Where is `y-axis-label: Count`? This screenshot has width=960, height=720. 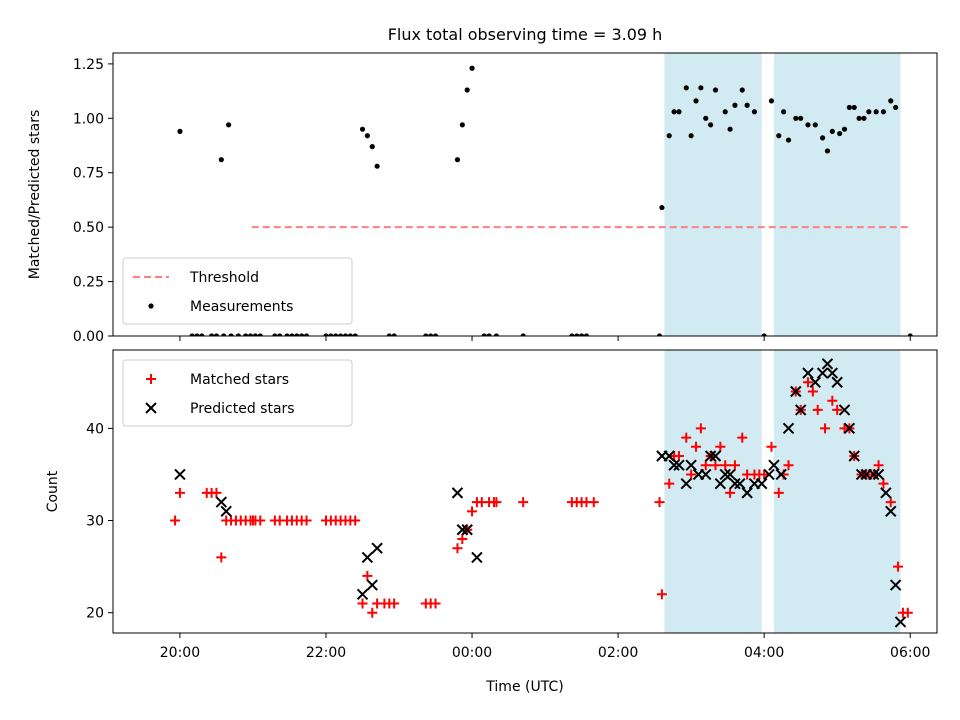
y-axis-label: Count is located at coordinates (53, 491).